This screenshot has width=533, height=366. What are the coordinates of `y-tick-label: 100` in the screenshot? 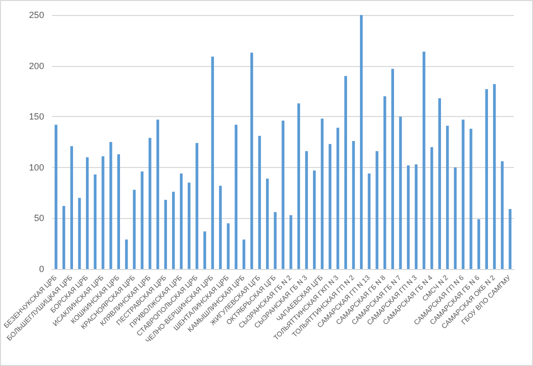 It's located at (36, 167).